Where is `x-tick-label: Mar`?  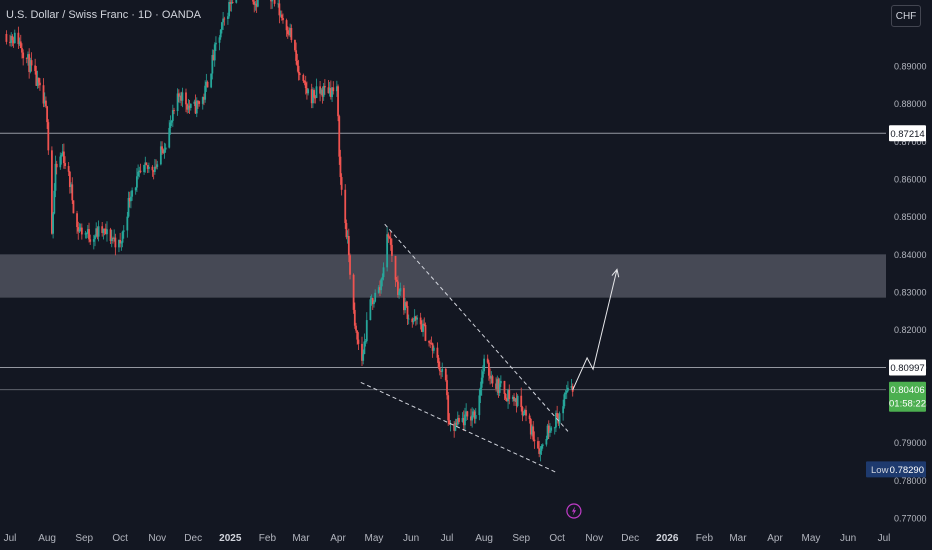 x-tick-label: Mar is located at coordinates (301, 538).